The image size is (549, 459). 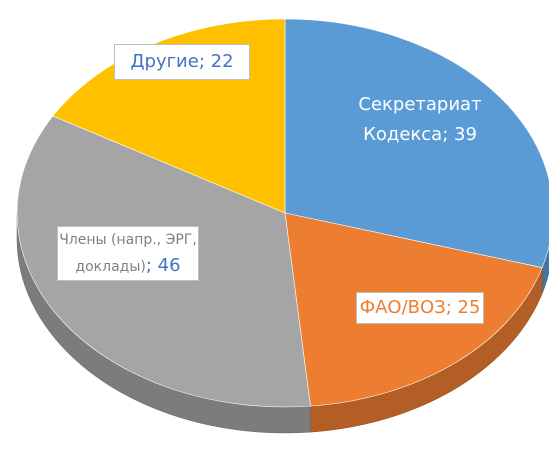 What do you see at coordinates (463, 307) in the screenshot?
I see `label-value: ; 25` at bounding box center [463, 307].